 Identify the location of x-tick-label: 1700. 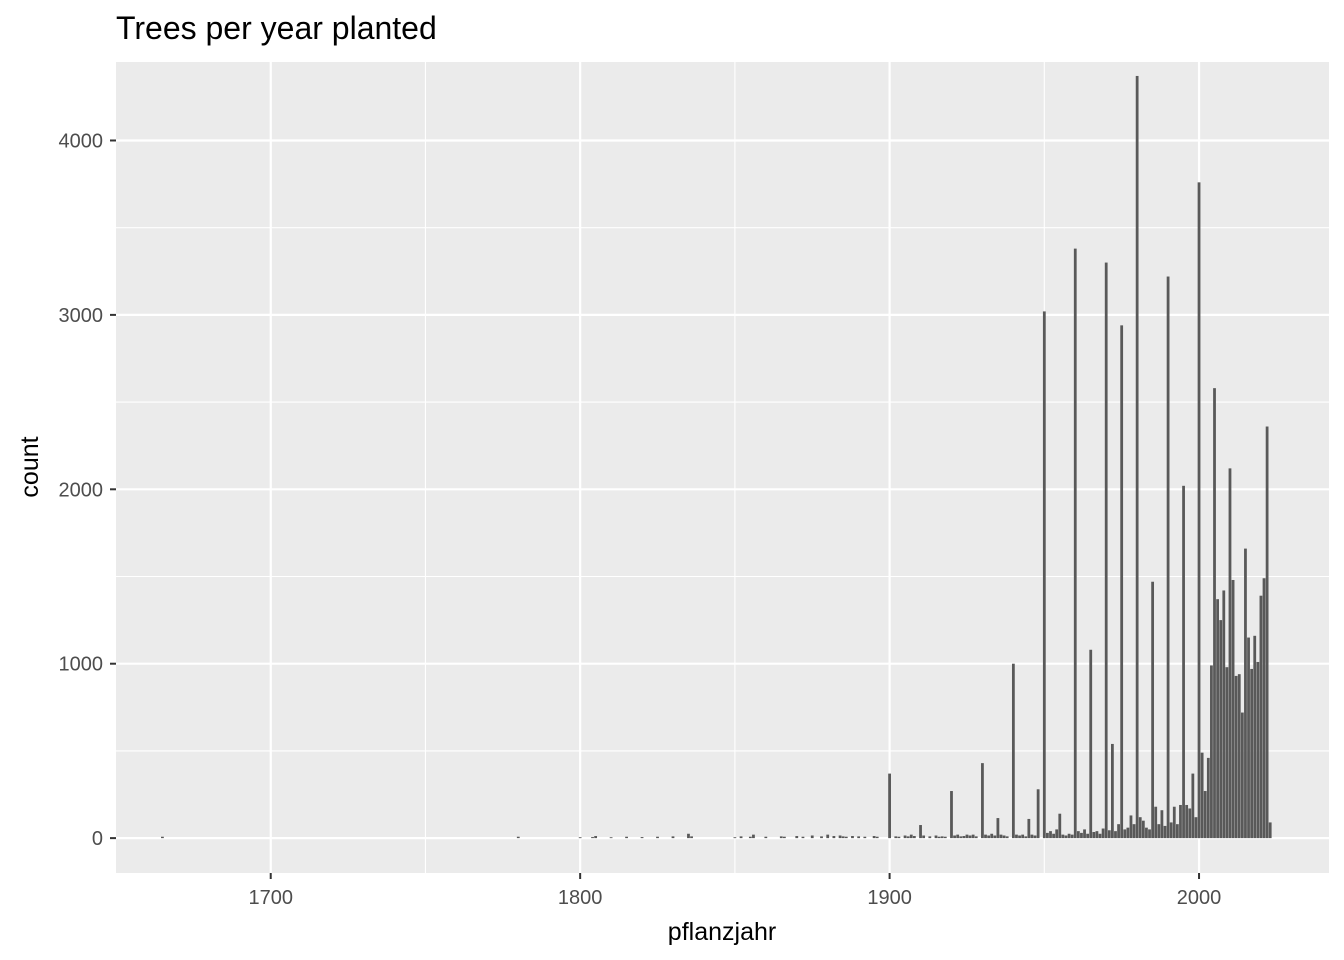
(270, 898).